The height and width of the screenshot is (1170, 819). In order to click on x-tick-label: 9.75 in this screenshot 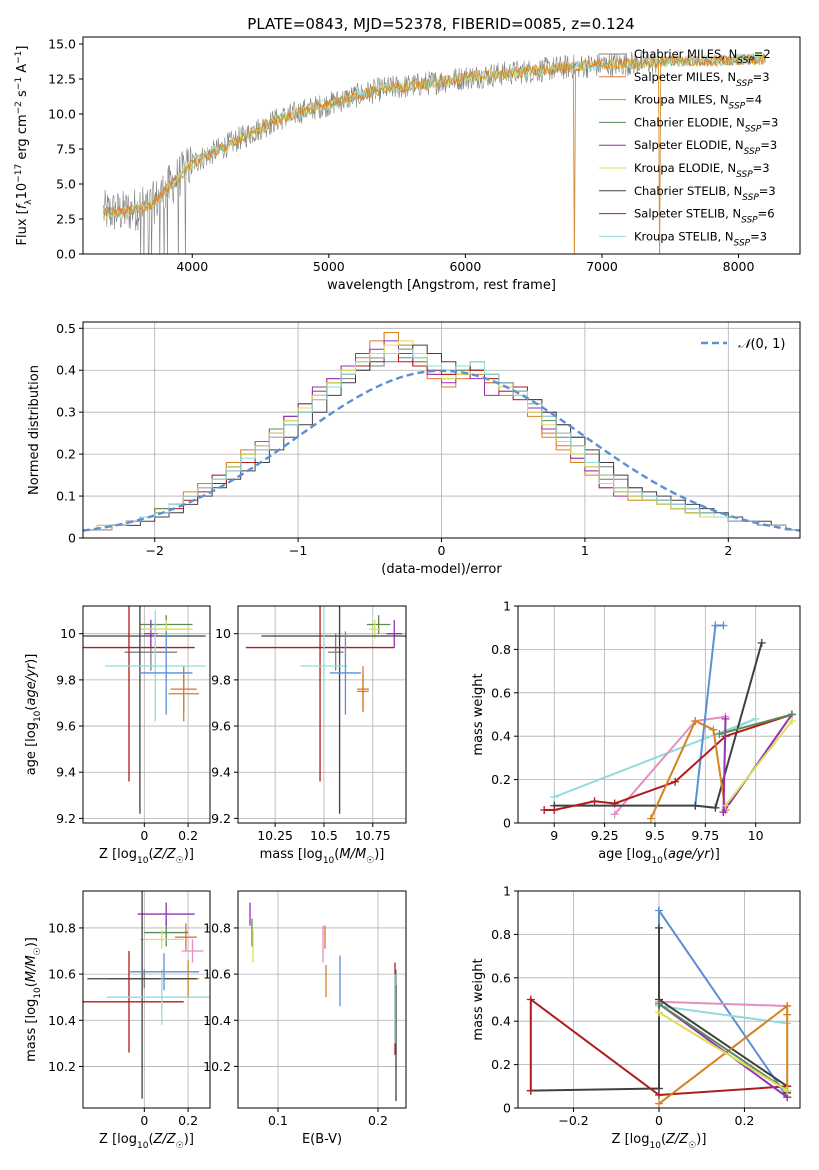, I will do `click(705, 835)`.